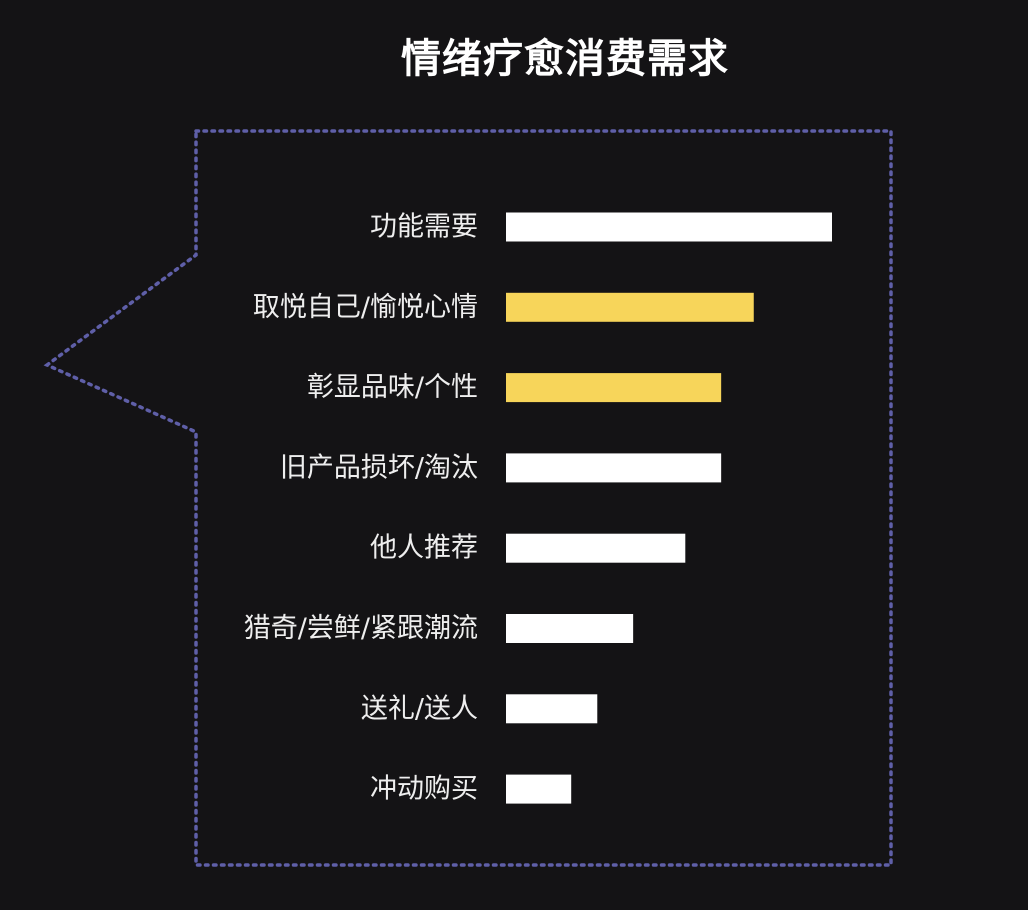  What do you see at coordinates (365, 307) in the screenshot?
I see `category-label: 取悦自己/愉悦心情` at bounding box center [365, 307].